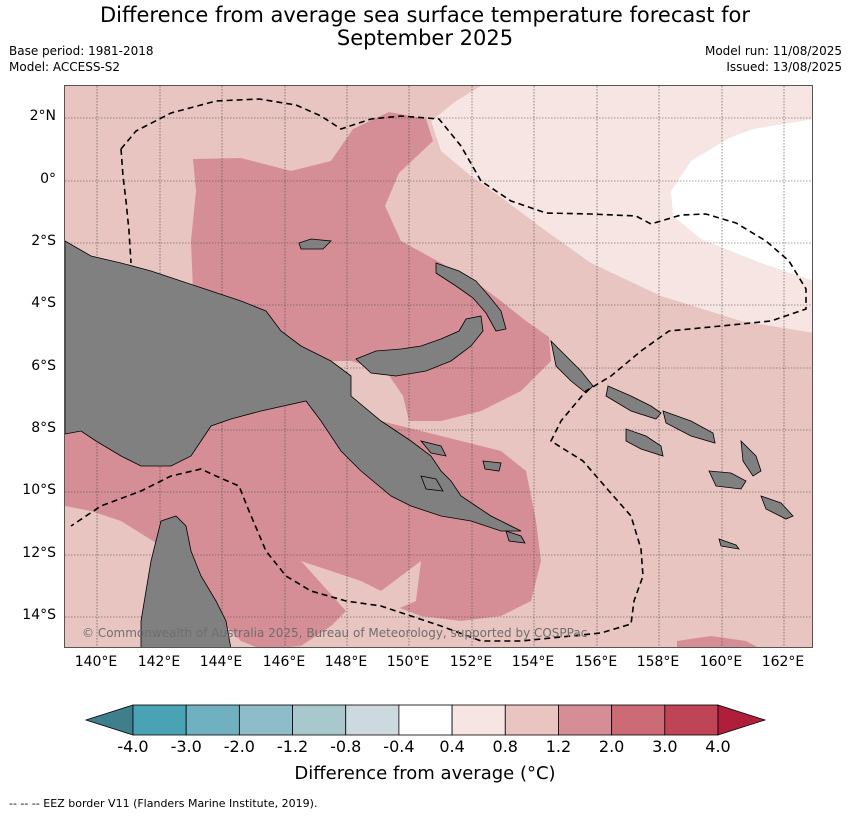 This screenshot has height=816, width=850. What do you see at coordinates (133, 746) in the screenshot?
I see `colorbar-tick-label: -4.0` at bounding box center [133, 746].